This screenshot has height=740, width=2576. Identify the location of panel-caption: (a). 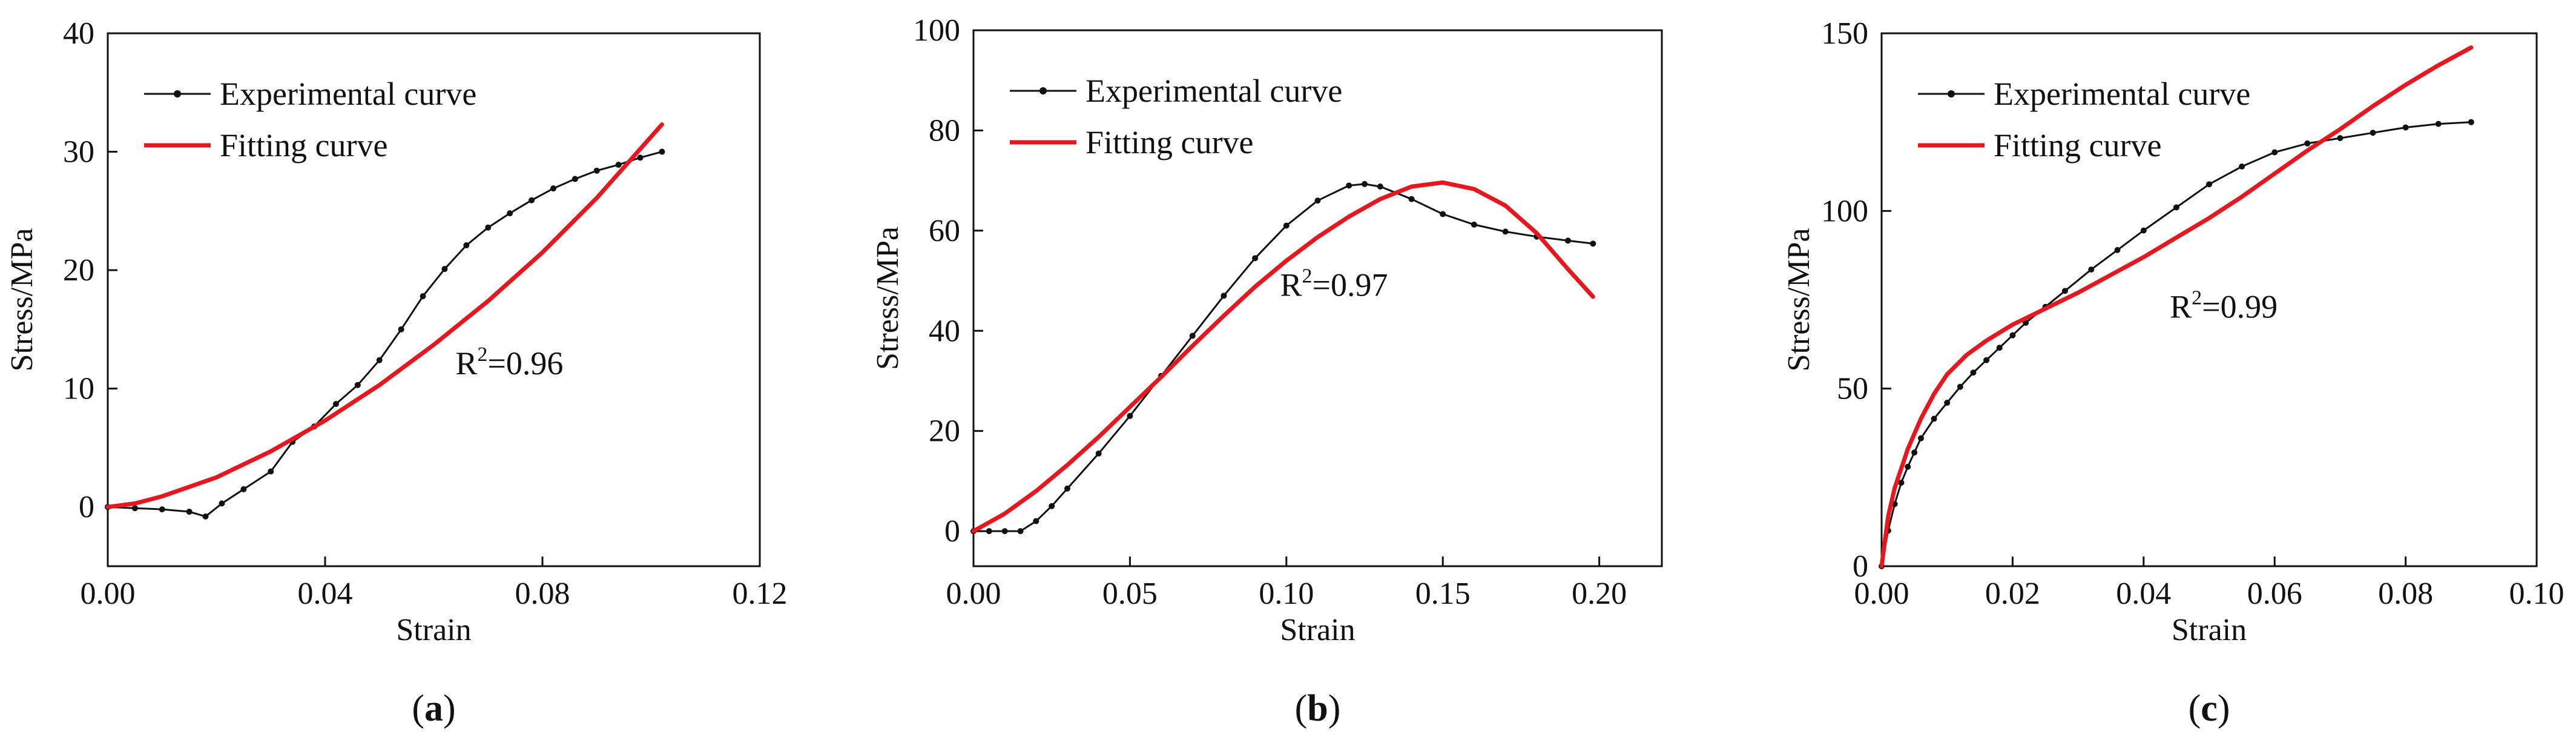
(433, 708).